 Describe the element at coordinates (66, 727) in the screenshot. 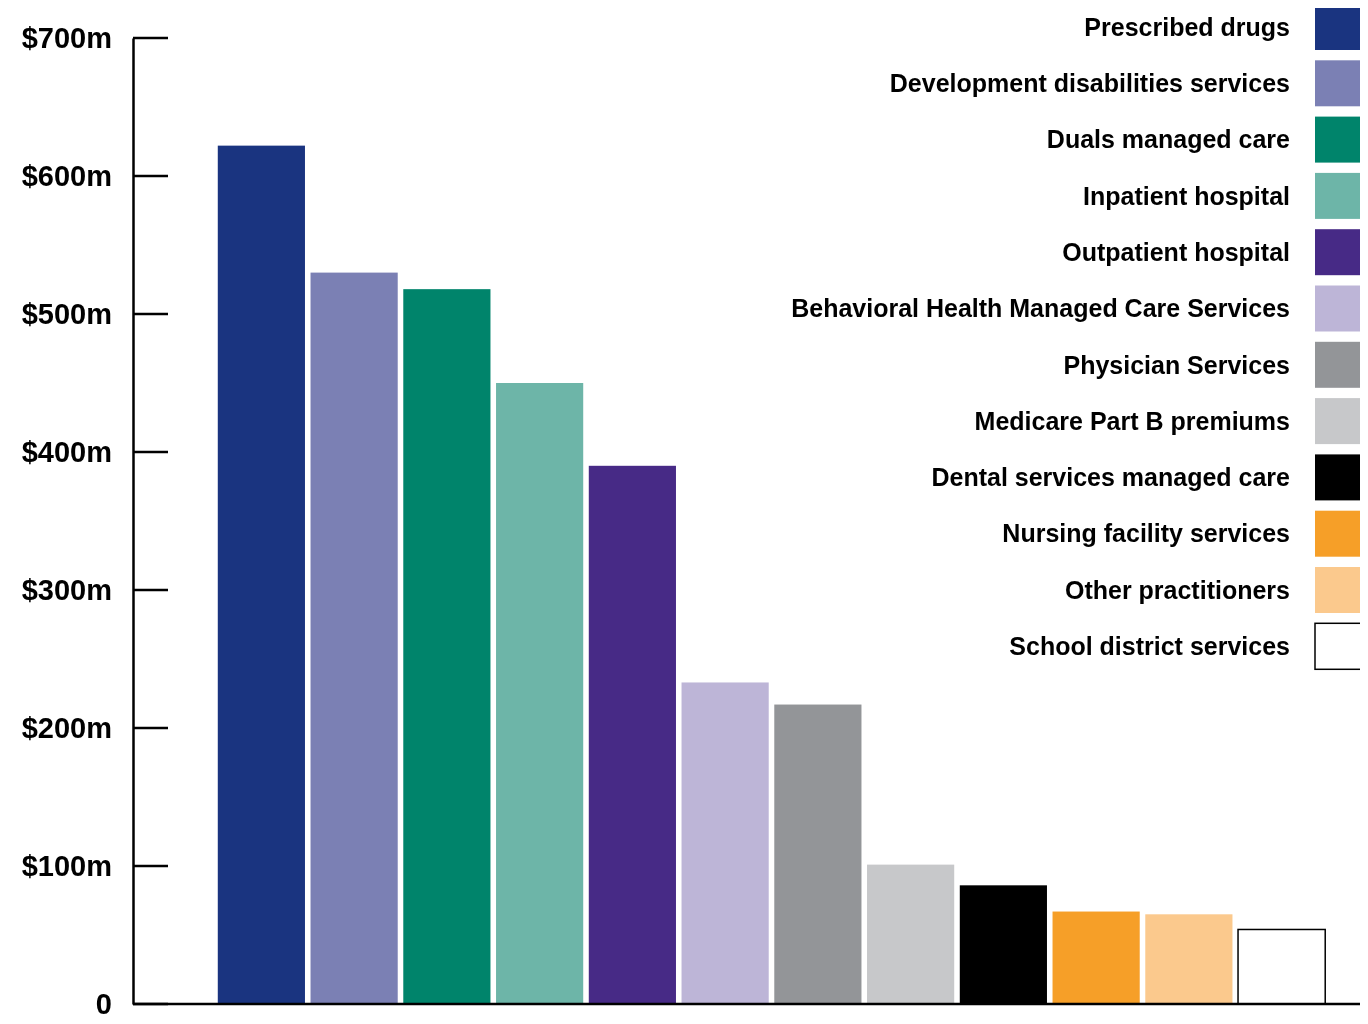

I see `y-tick-label: $200m` at that location.